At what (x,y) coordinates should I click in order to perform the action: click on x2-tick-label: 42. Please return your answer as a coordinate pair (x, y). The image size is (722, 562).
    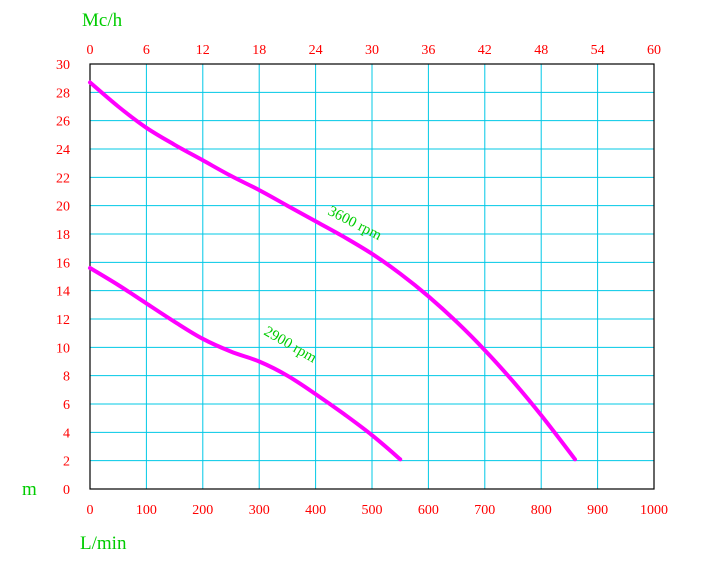
    Looking at the image, I should click on (485, 50).